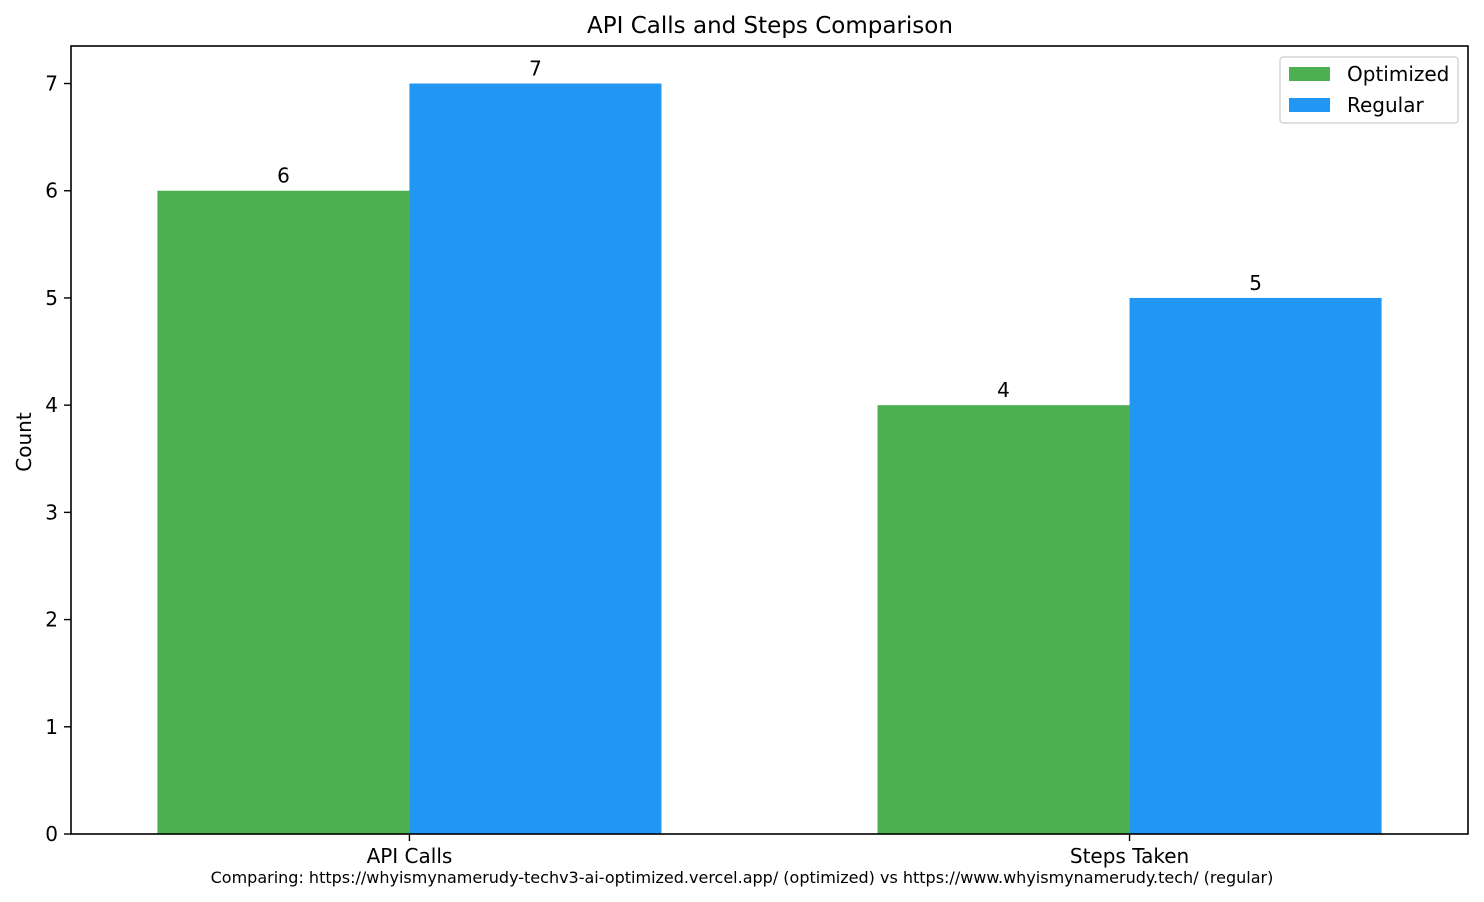 The image size is (1484, 902). Describe the element at coordinates (51, 512) in the screenshot. I see `y-tick-label: 3` at that location.